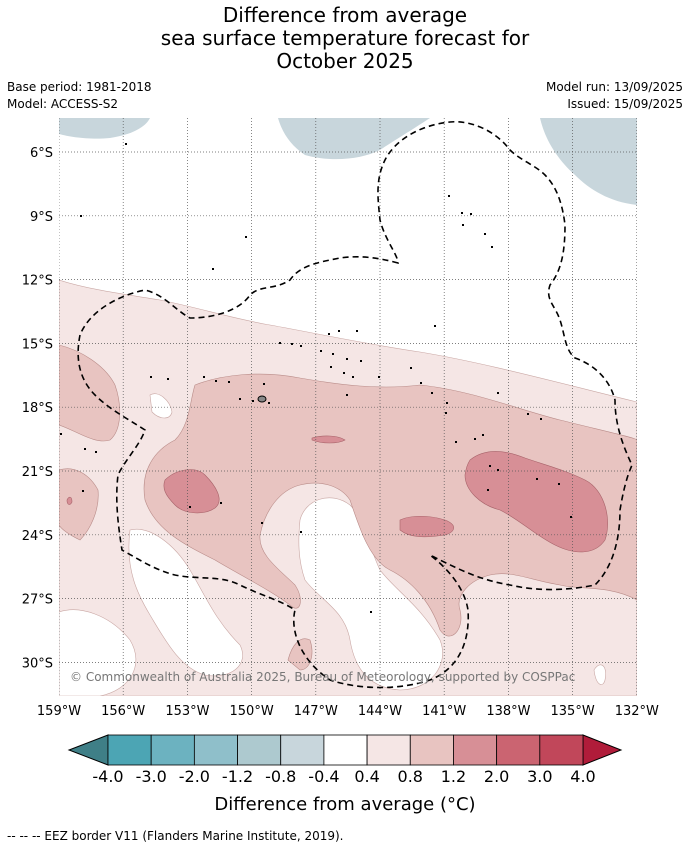 Image resolution: width=690 pixels, height=850 pixels. What do you see at coordinates (328, 439) in the screenshot?
I see `anomaly-patch-strong-small` at bounding box center [328, 439].